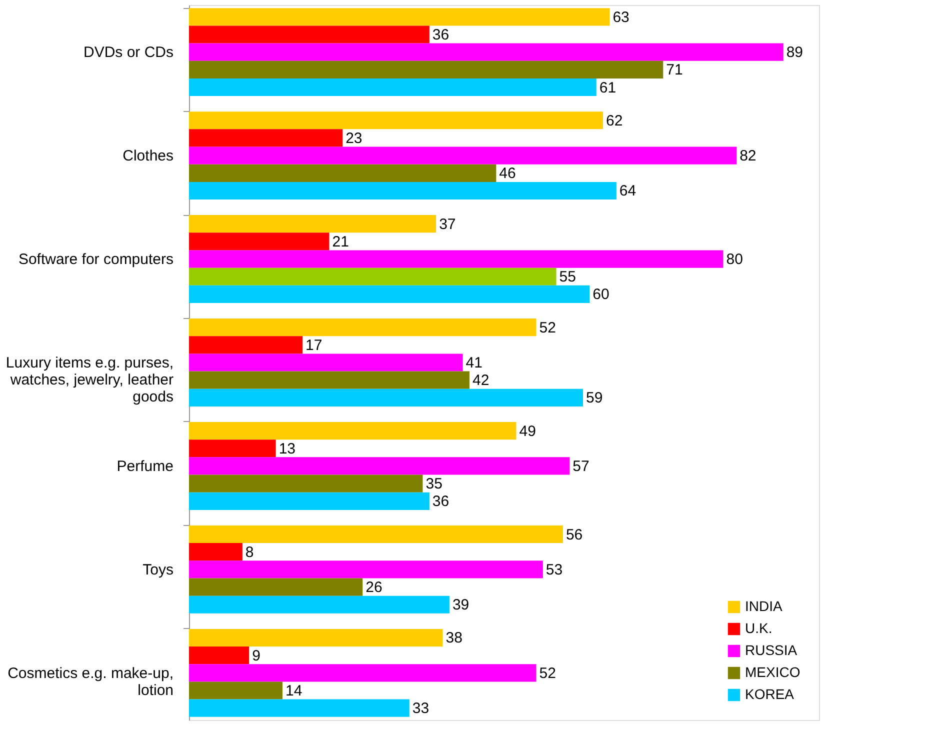 This screenshot has width=946, height=740. What do you see at coordinates (148, 156) in the screenshot?
I see `y-tick-label: Clothes` at bounding box center [148, 156].